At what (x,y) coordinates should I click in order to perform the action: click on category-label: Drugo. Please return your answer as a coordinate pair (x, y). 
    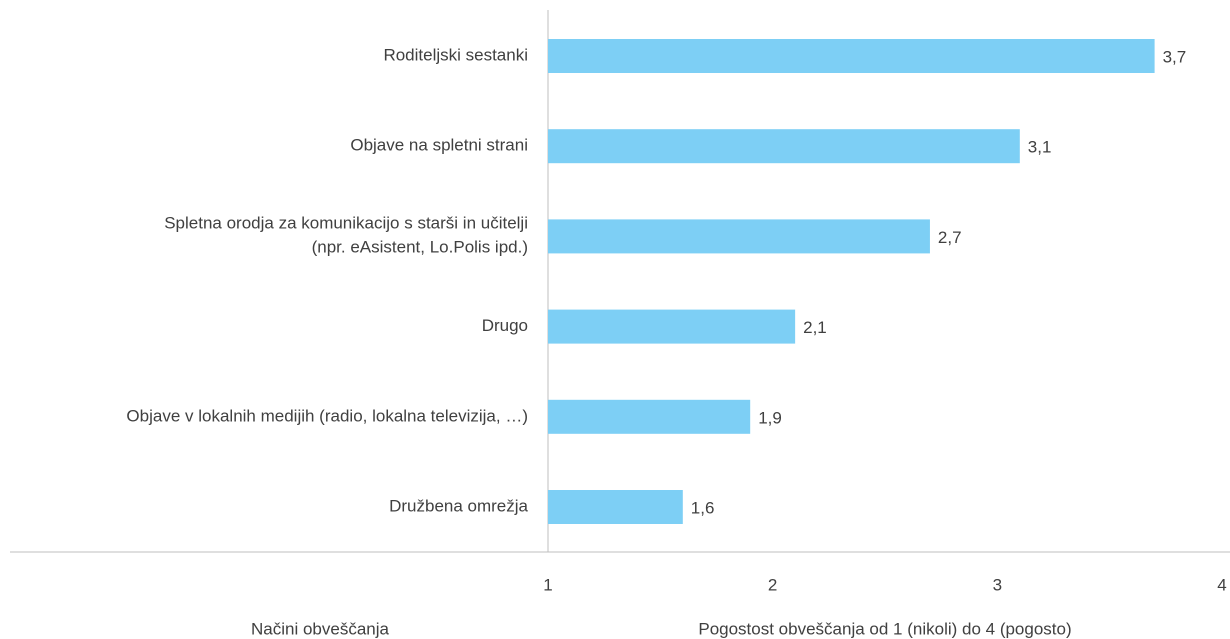
    Looking at the image, I should click on (505, 325).